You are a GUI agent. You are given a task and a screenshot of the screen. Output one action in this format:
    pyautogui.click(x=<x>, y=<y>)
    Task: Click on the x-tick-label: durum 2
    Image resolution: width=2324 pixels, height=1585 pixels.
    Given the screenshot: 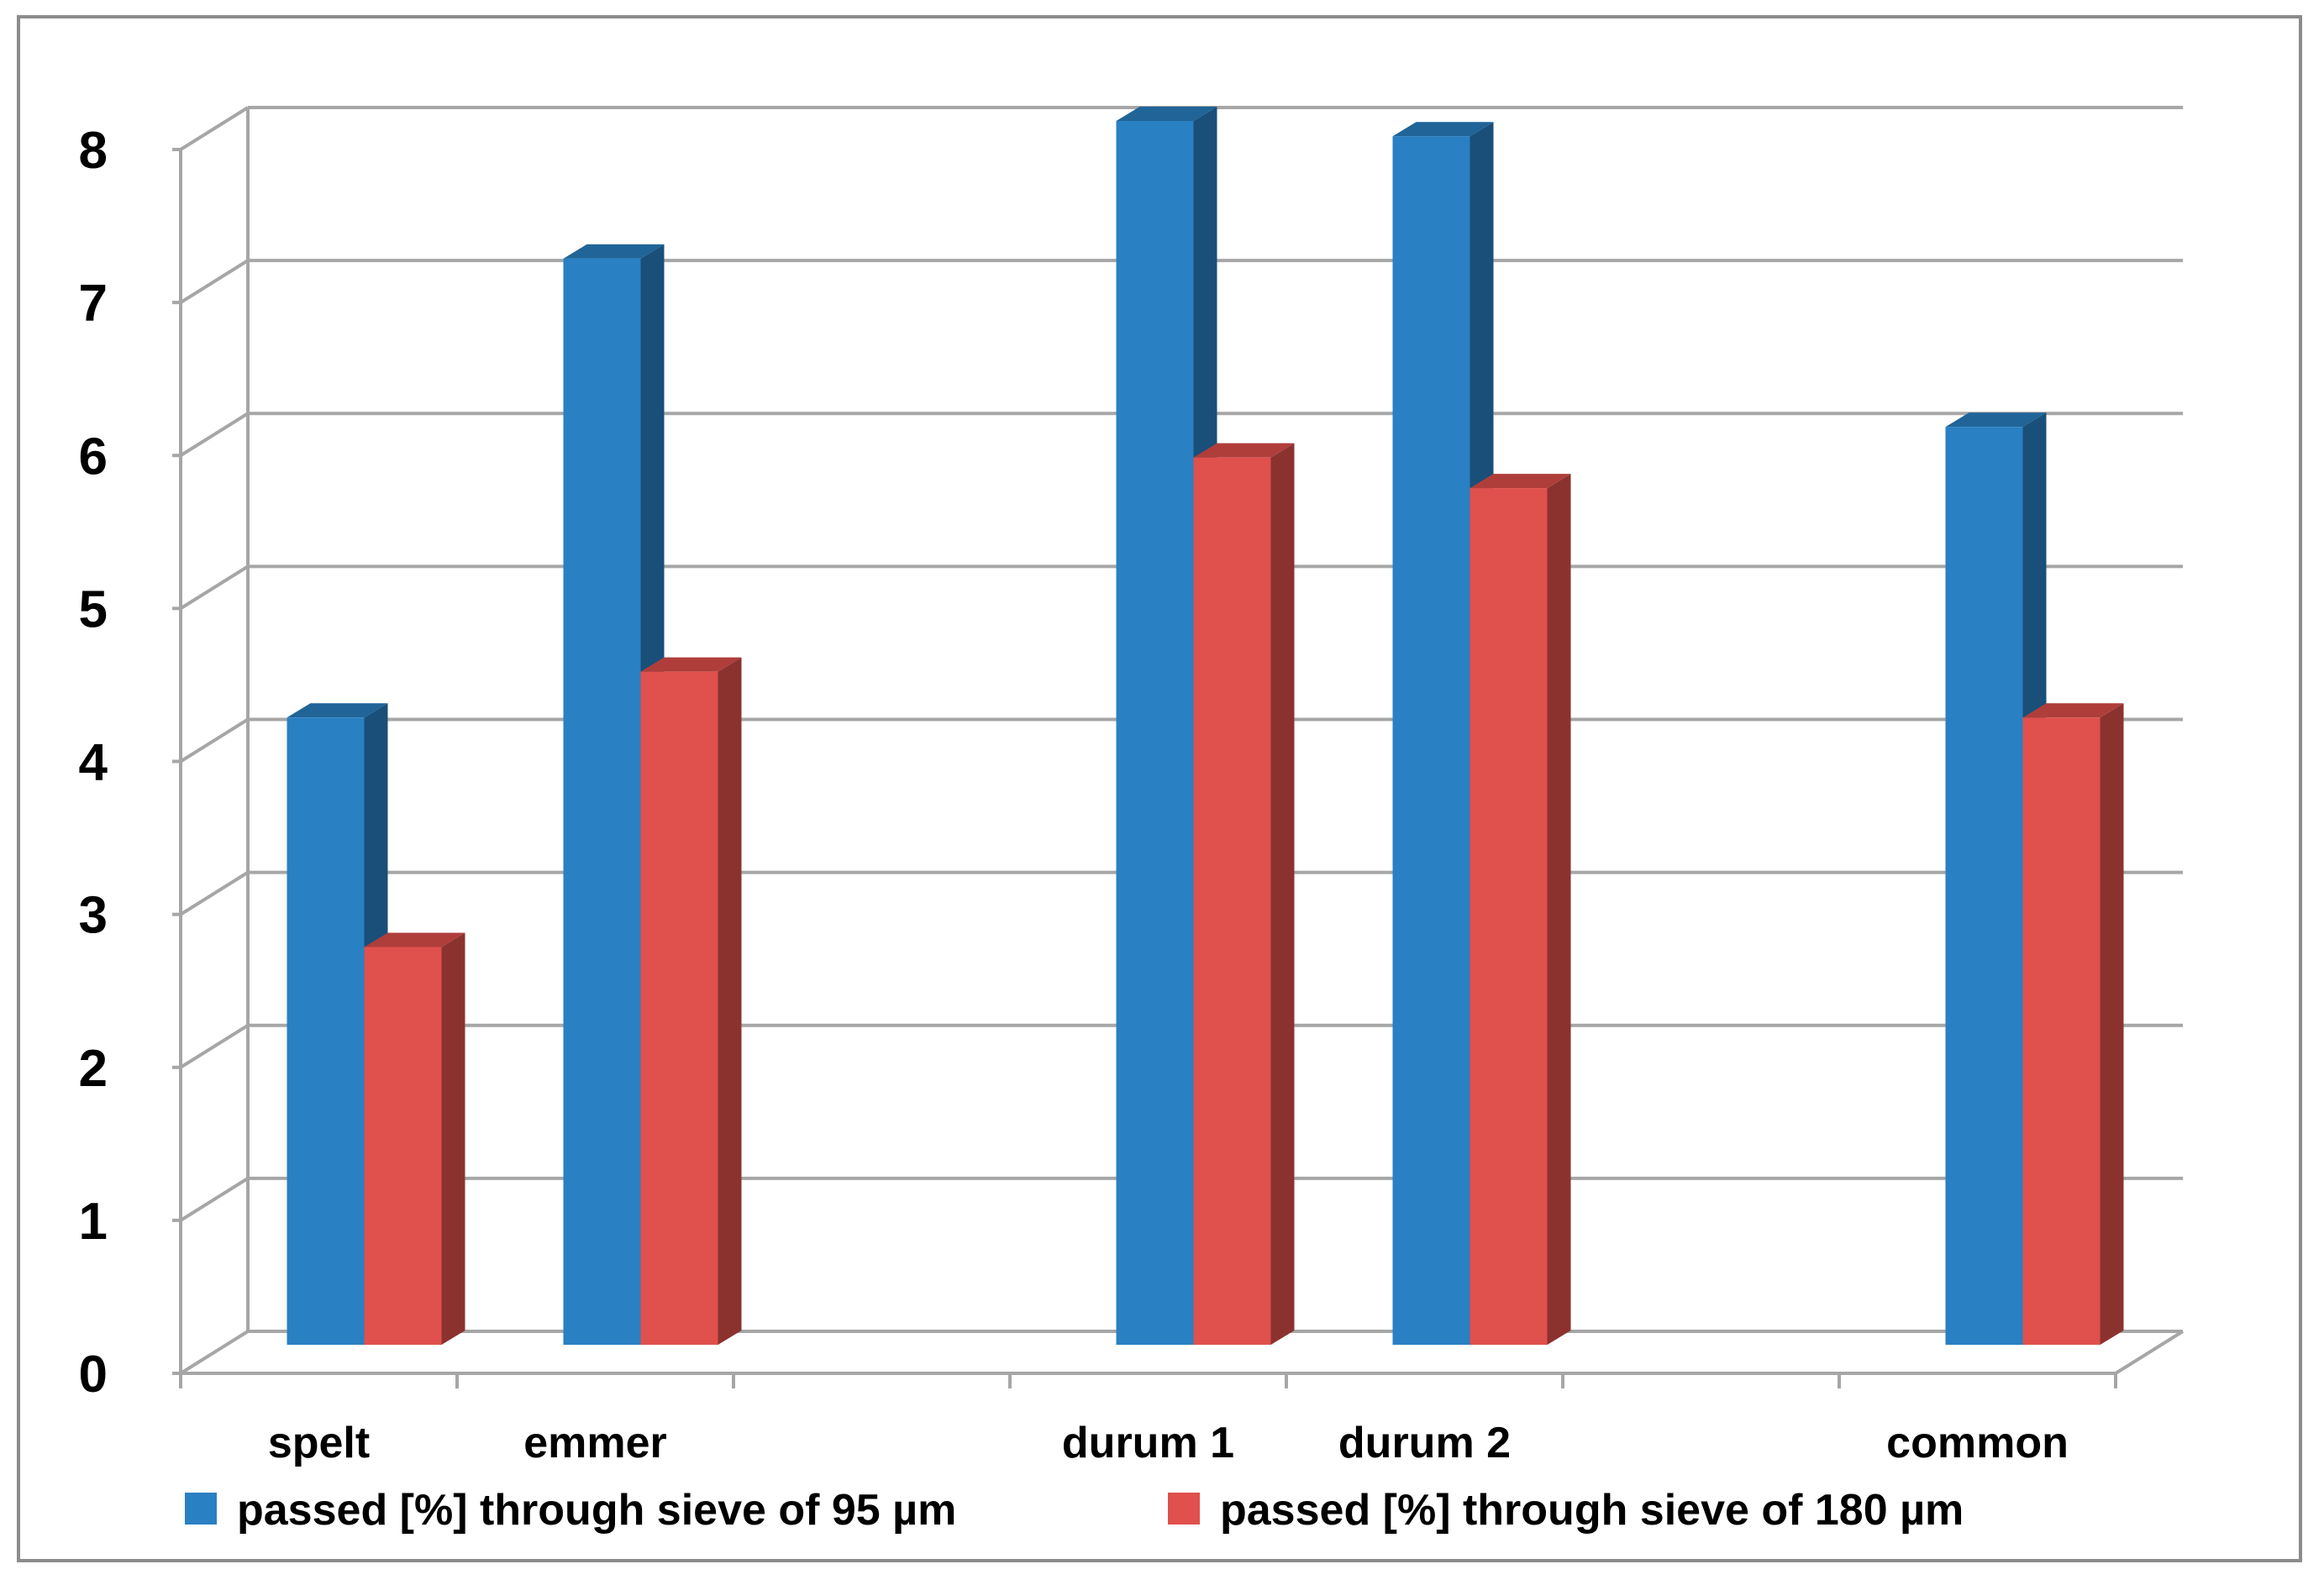 What is the action you would take?
    pyautogui.click(x=1424, y=1443)
    